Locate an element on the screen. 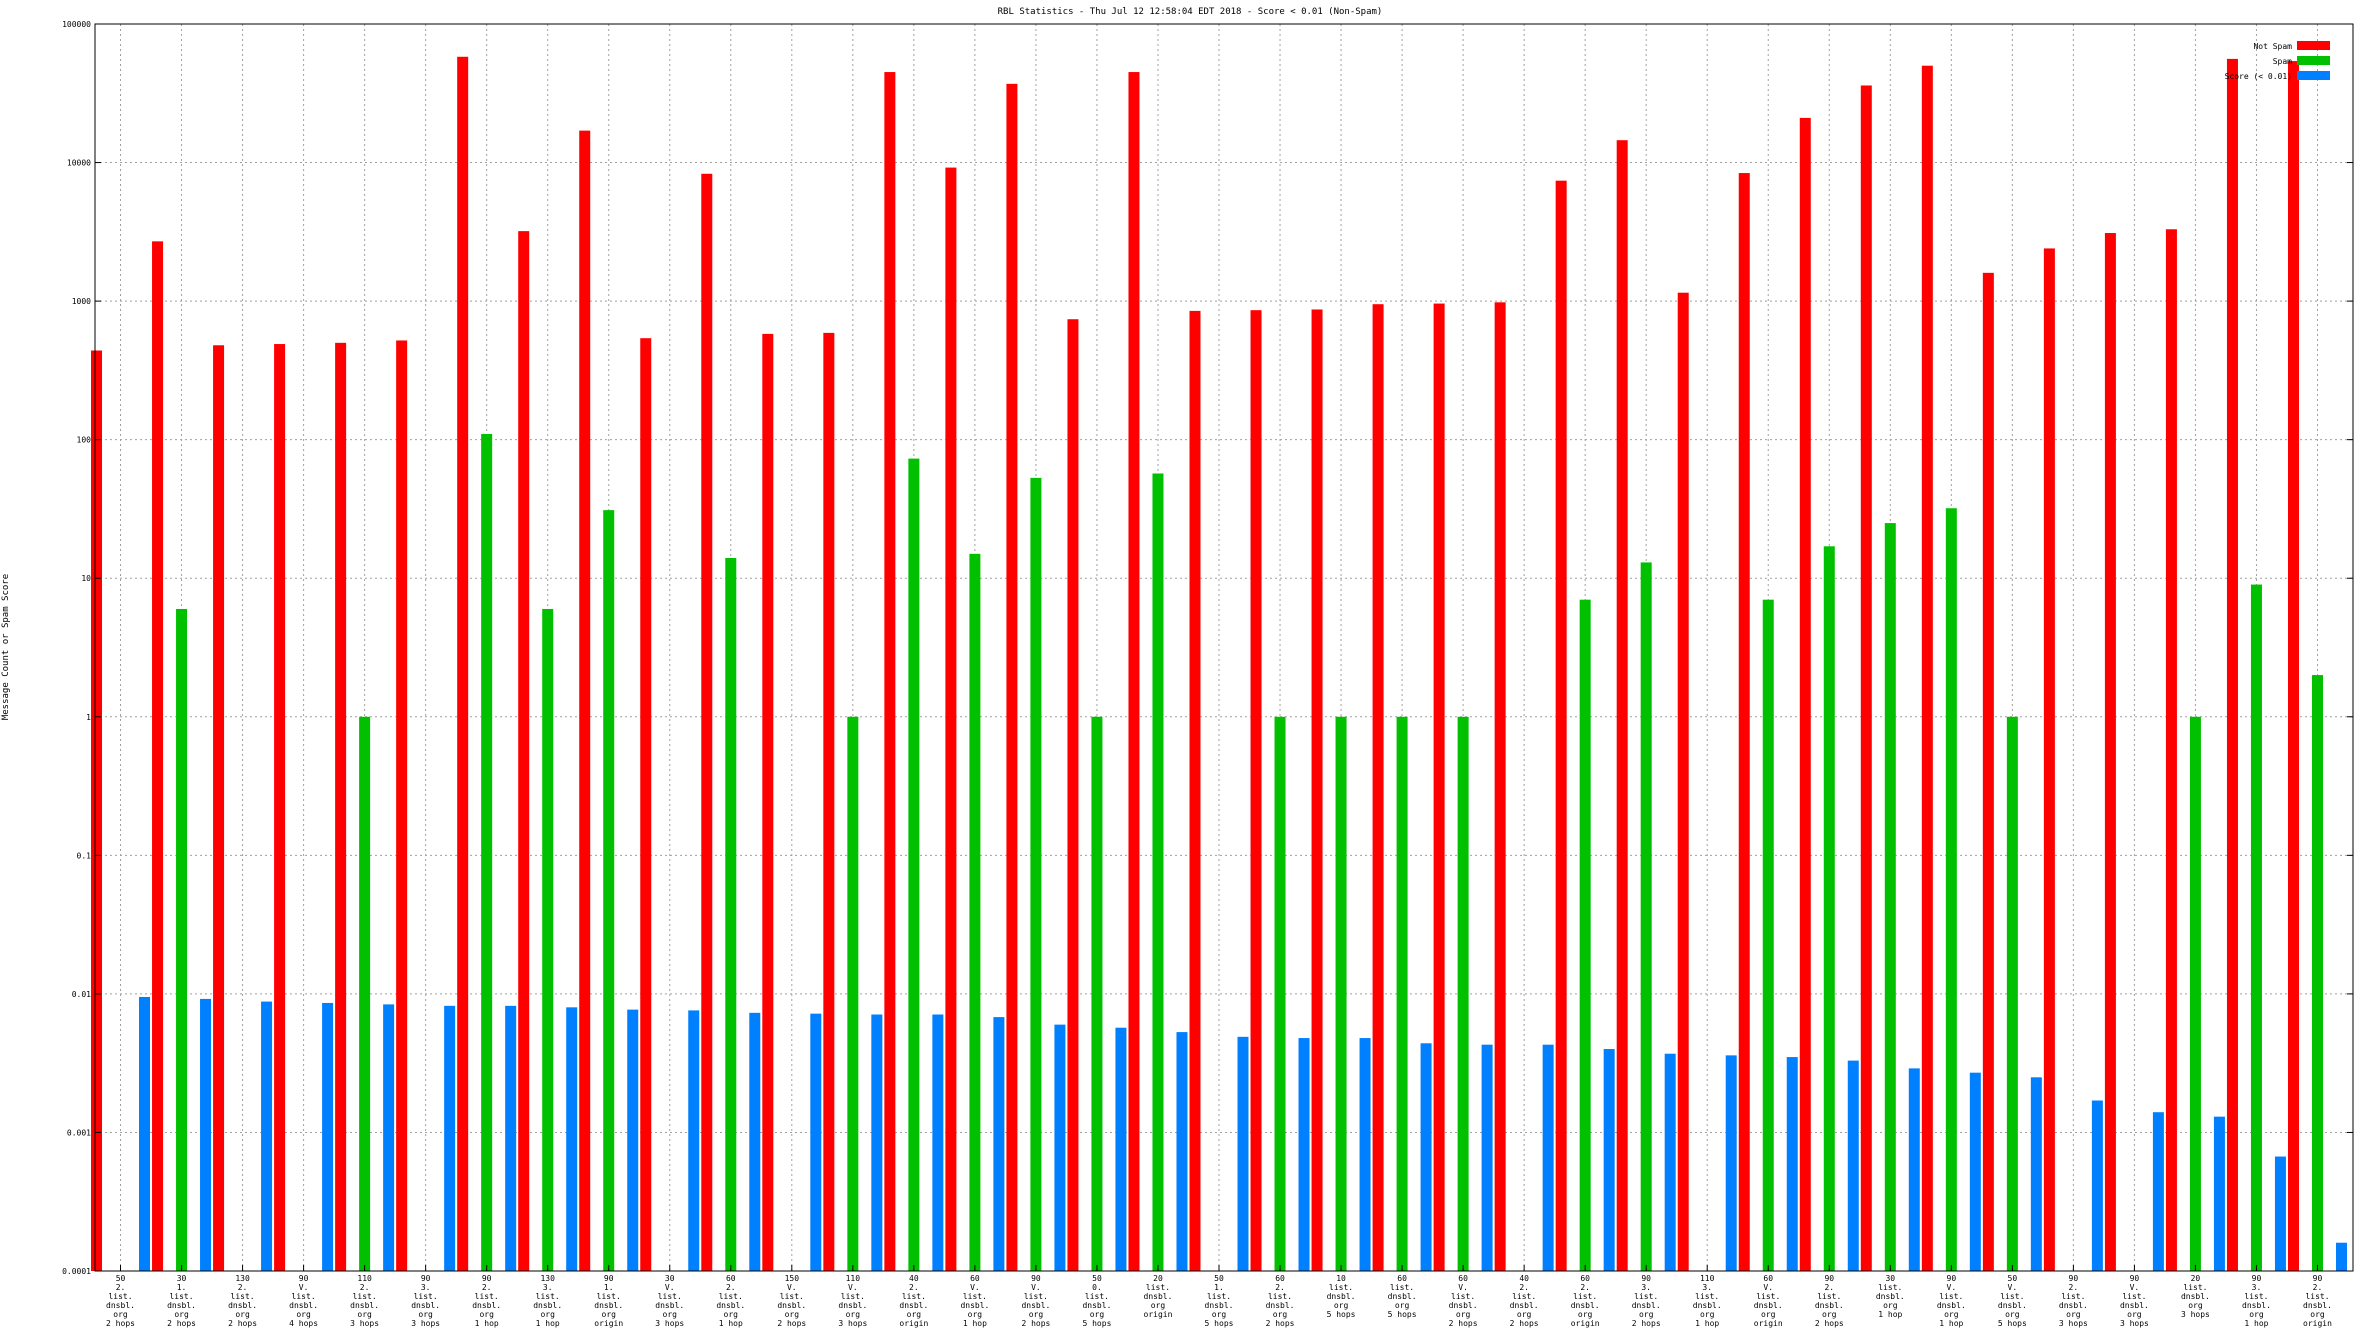 This screenshot has height=1332, width=2368. x-tick-label: 4 hops is located at coordinates (303, 1323).